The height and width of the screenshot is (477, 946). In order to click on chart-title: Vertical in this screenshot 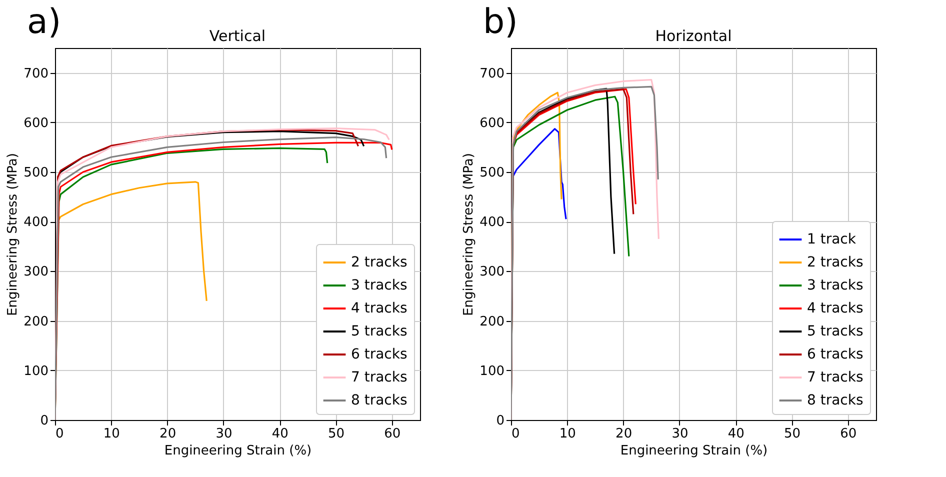, I will do `click(237, 36)`.